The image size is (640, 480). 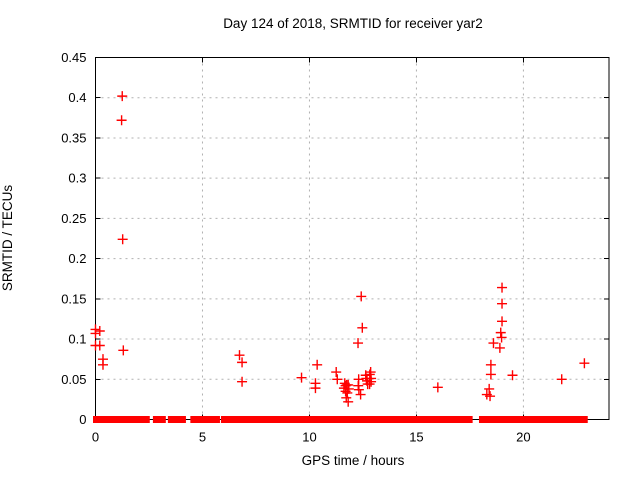 I want to click on y-tick-label: 0.05, so click(x=73, y=379).